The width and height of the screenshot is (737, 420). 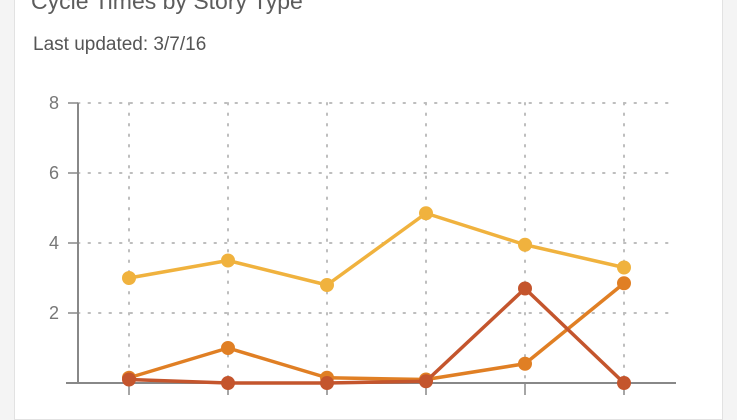 I want to click on chart-title: Cycle Times by Story Type, so click(x=167, y=7).